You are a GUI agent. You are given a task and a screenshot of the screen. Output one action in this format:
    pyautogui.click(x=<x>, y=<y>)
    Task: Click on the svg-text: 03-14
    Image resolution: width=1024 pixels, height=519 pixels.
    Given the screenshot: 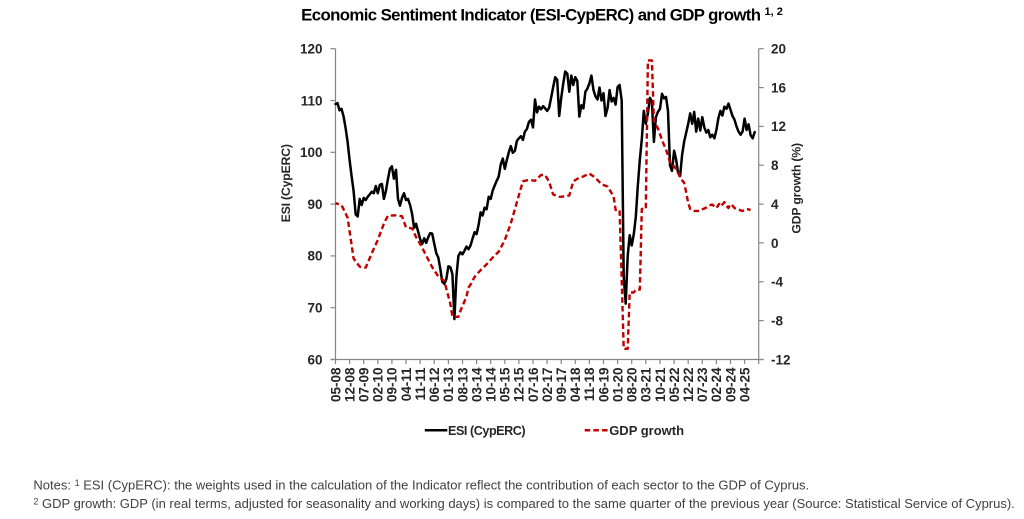 What is the action you would take?
    pyautogui.click(x=476, y=384)
    